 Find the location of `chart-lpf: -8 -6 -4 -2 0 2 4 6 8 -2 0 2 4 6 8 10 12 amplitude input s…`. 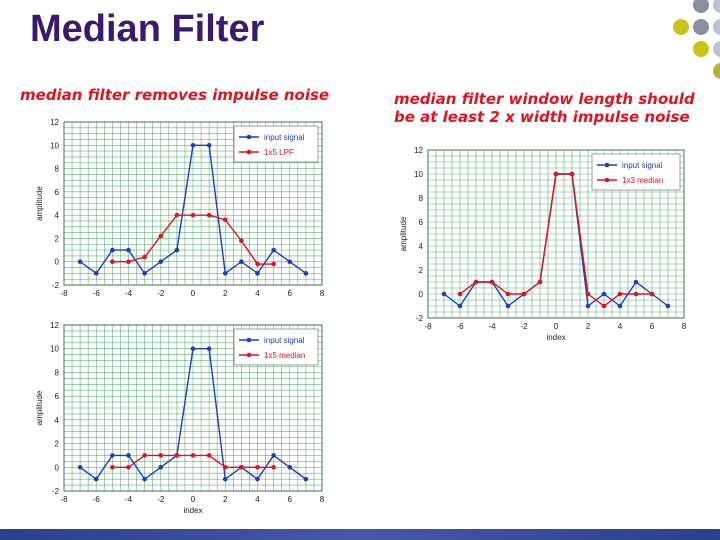

chart-lpf: -8 -6 -4 -2 0 2 4 6 8 -2 0 2 4 6 8 10 12 amplitude input s… is located at coordinates (180, 208).